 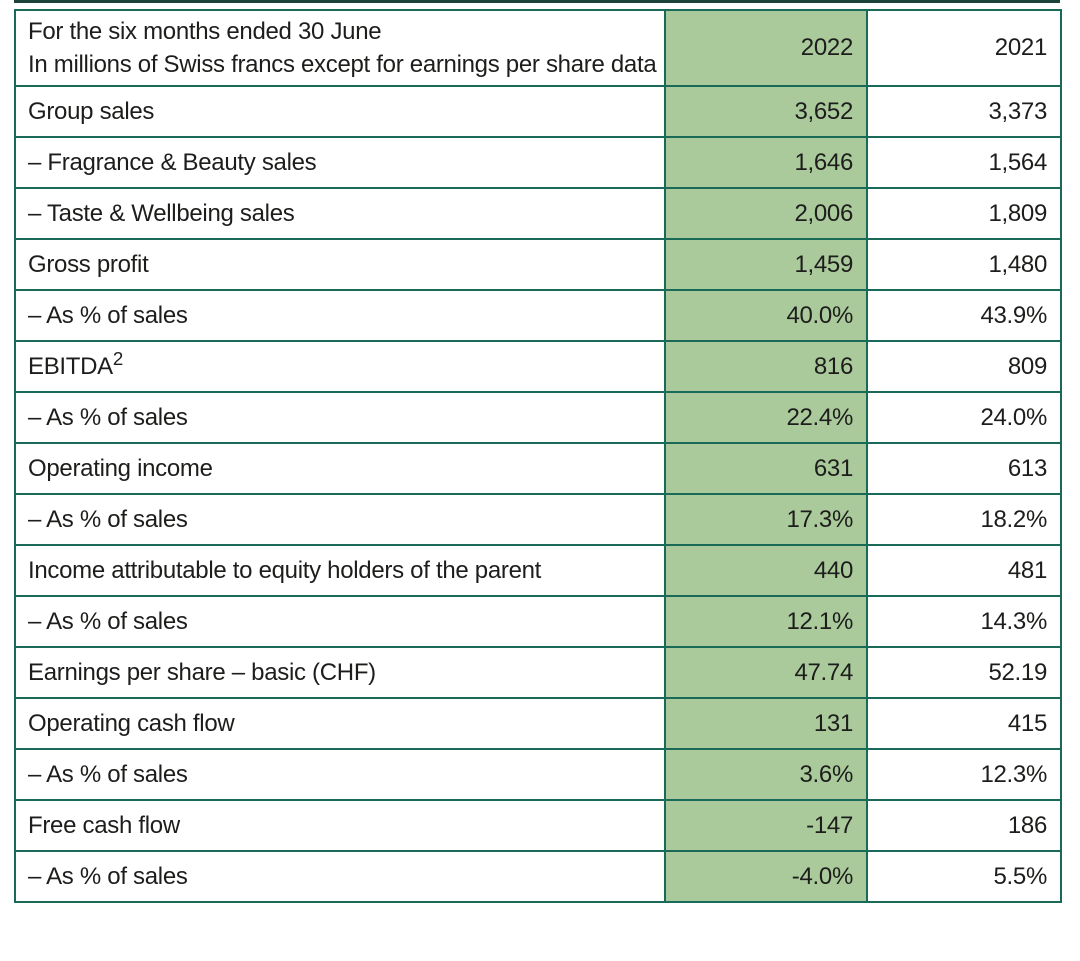 What do you see at coordinates (766, 519) in the screenshot?
I see `value-2022-cell: 17.3%` at bounding box center [766, 519].